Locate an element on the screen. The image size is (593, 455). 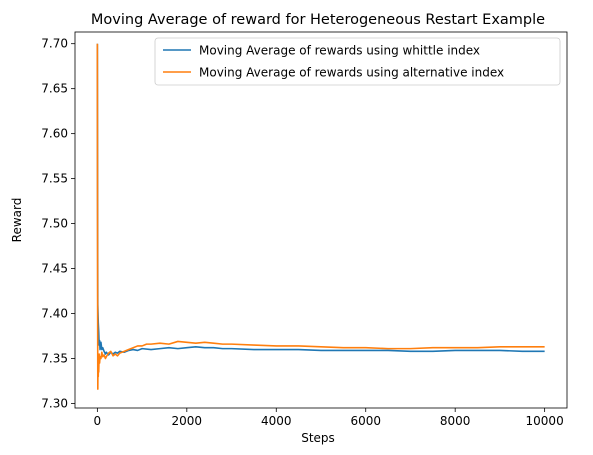
x-axis: 0 2000 4000 6000 8000 10000 is located at coordinates (329, 418).